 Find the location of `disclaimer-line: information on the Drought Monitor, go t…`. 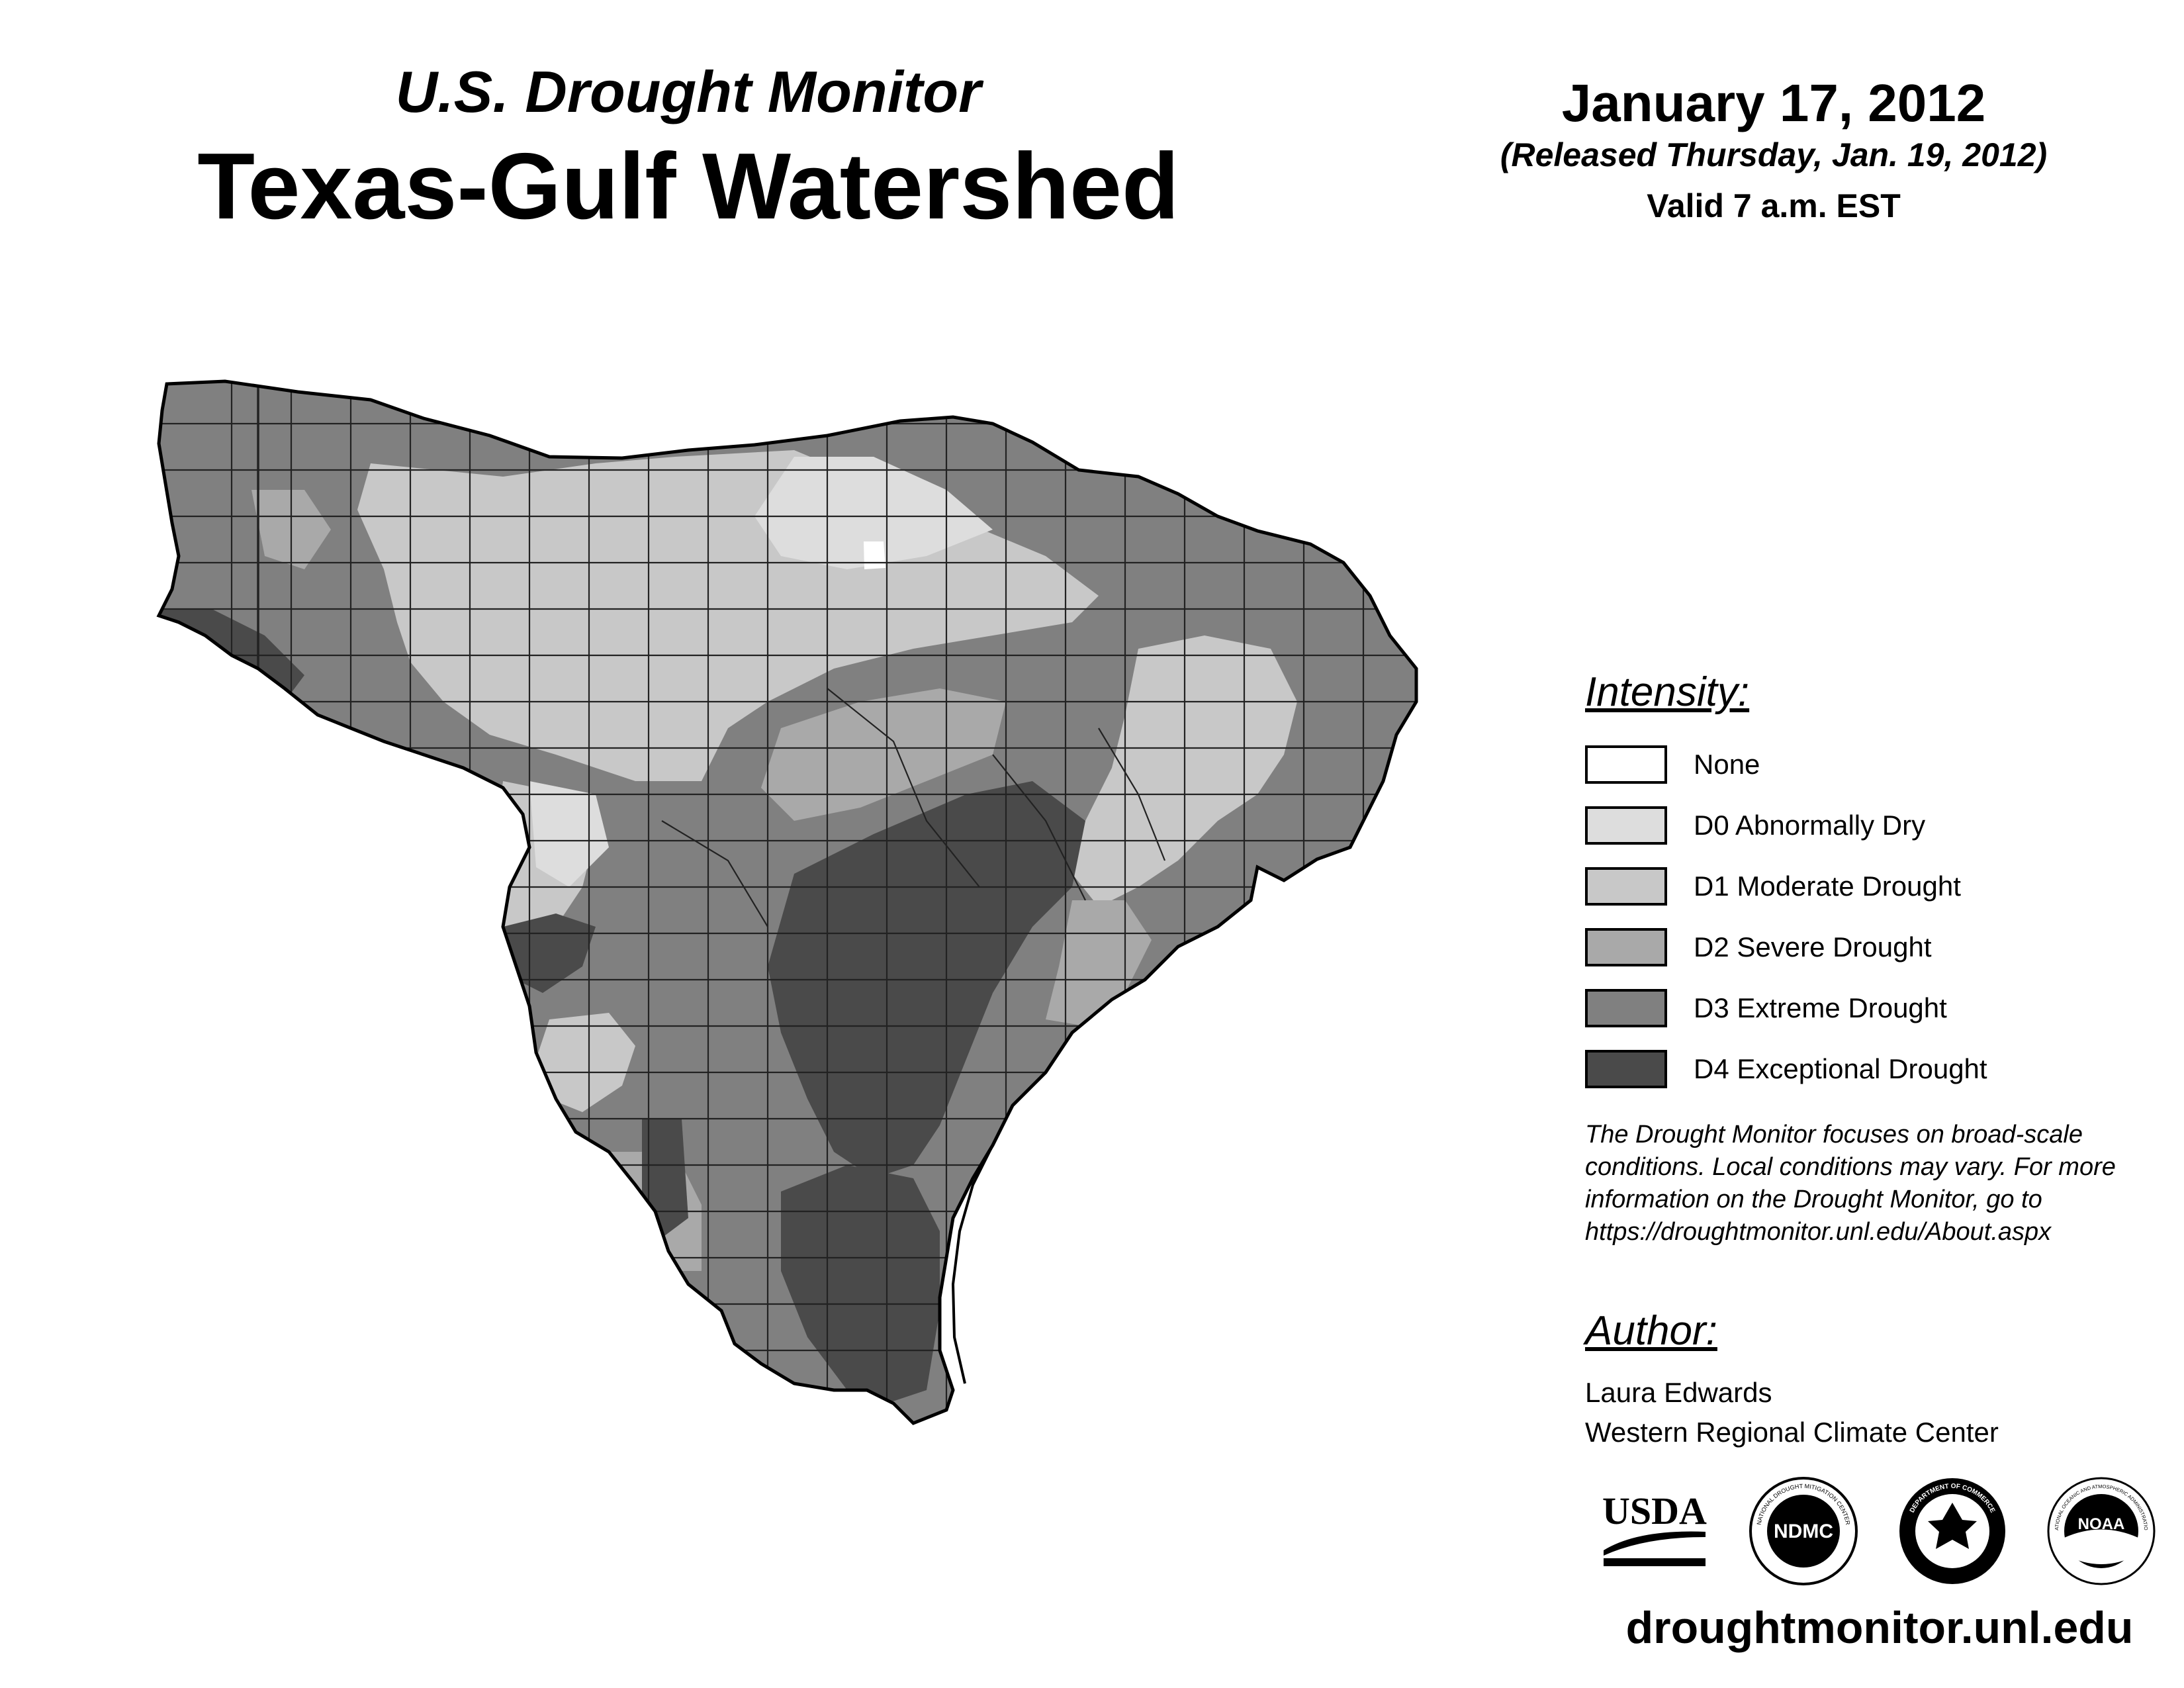

disclaimer-line: information on the Drought Monitor, go t… is located at coordinates (1814, 1199).